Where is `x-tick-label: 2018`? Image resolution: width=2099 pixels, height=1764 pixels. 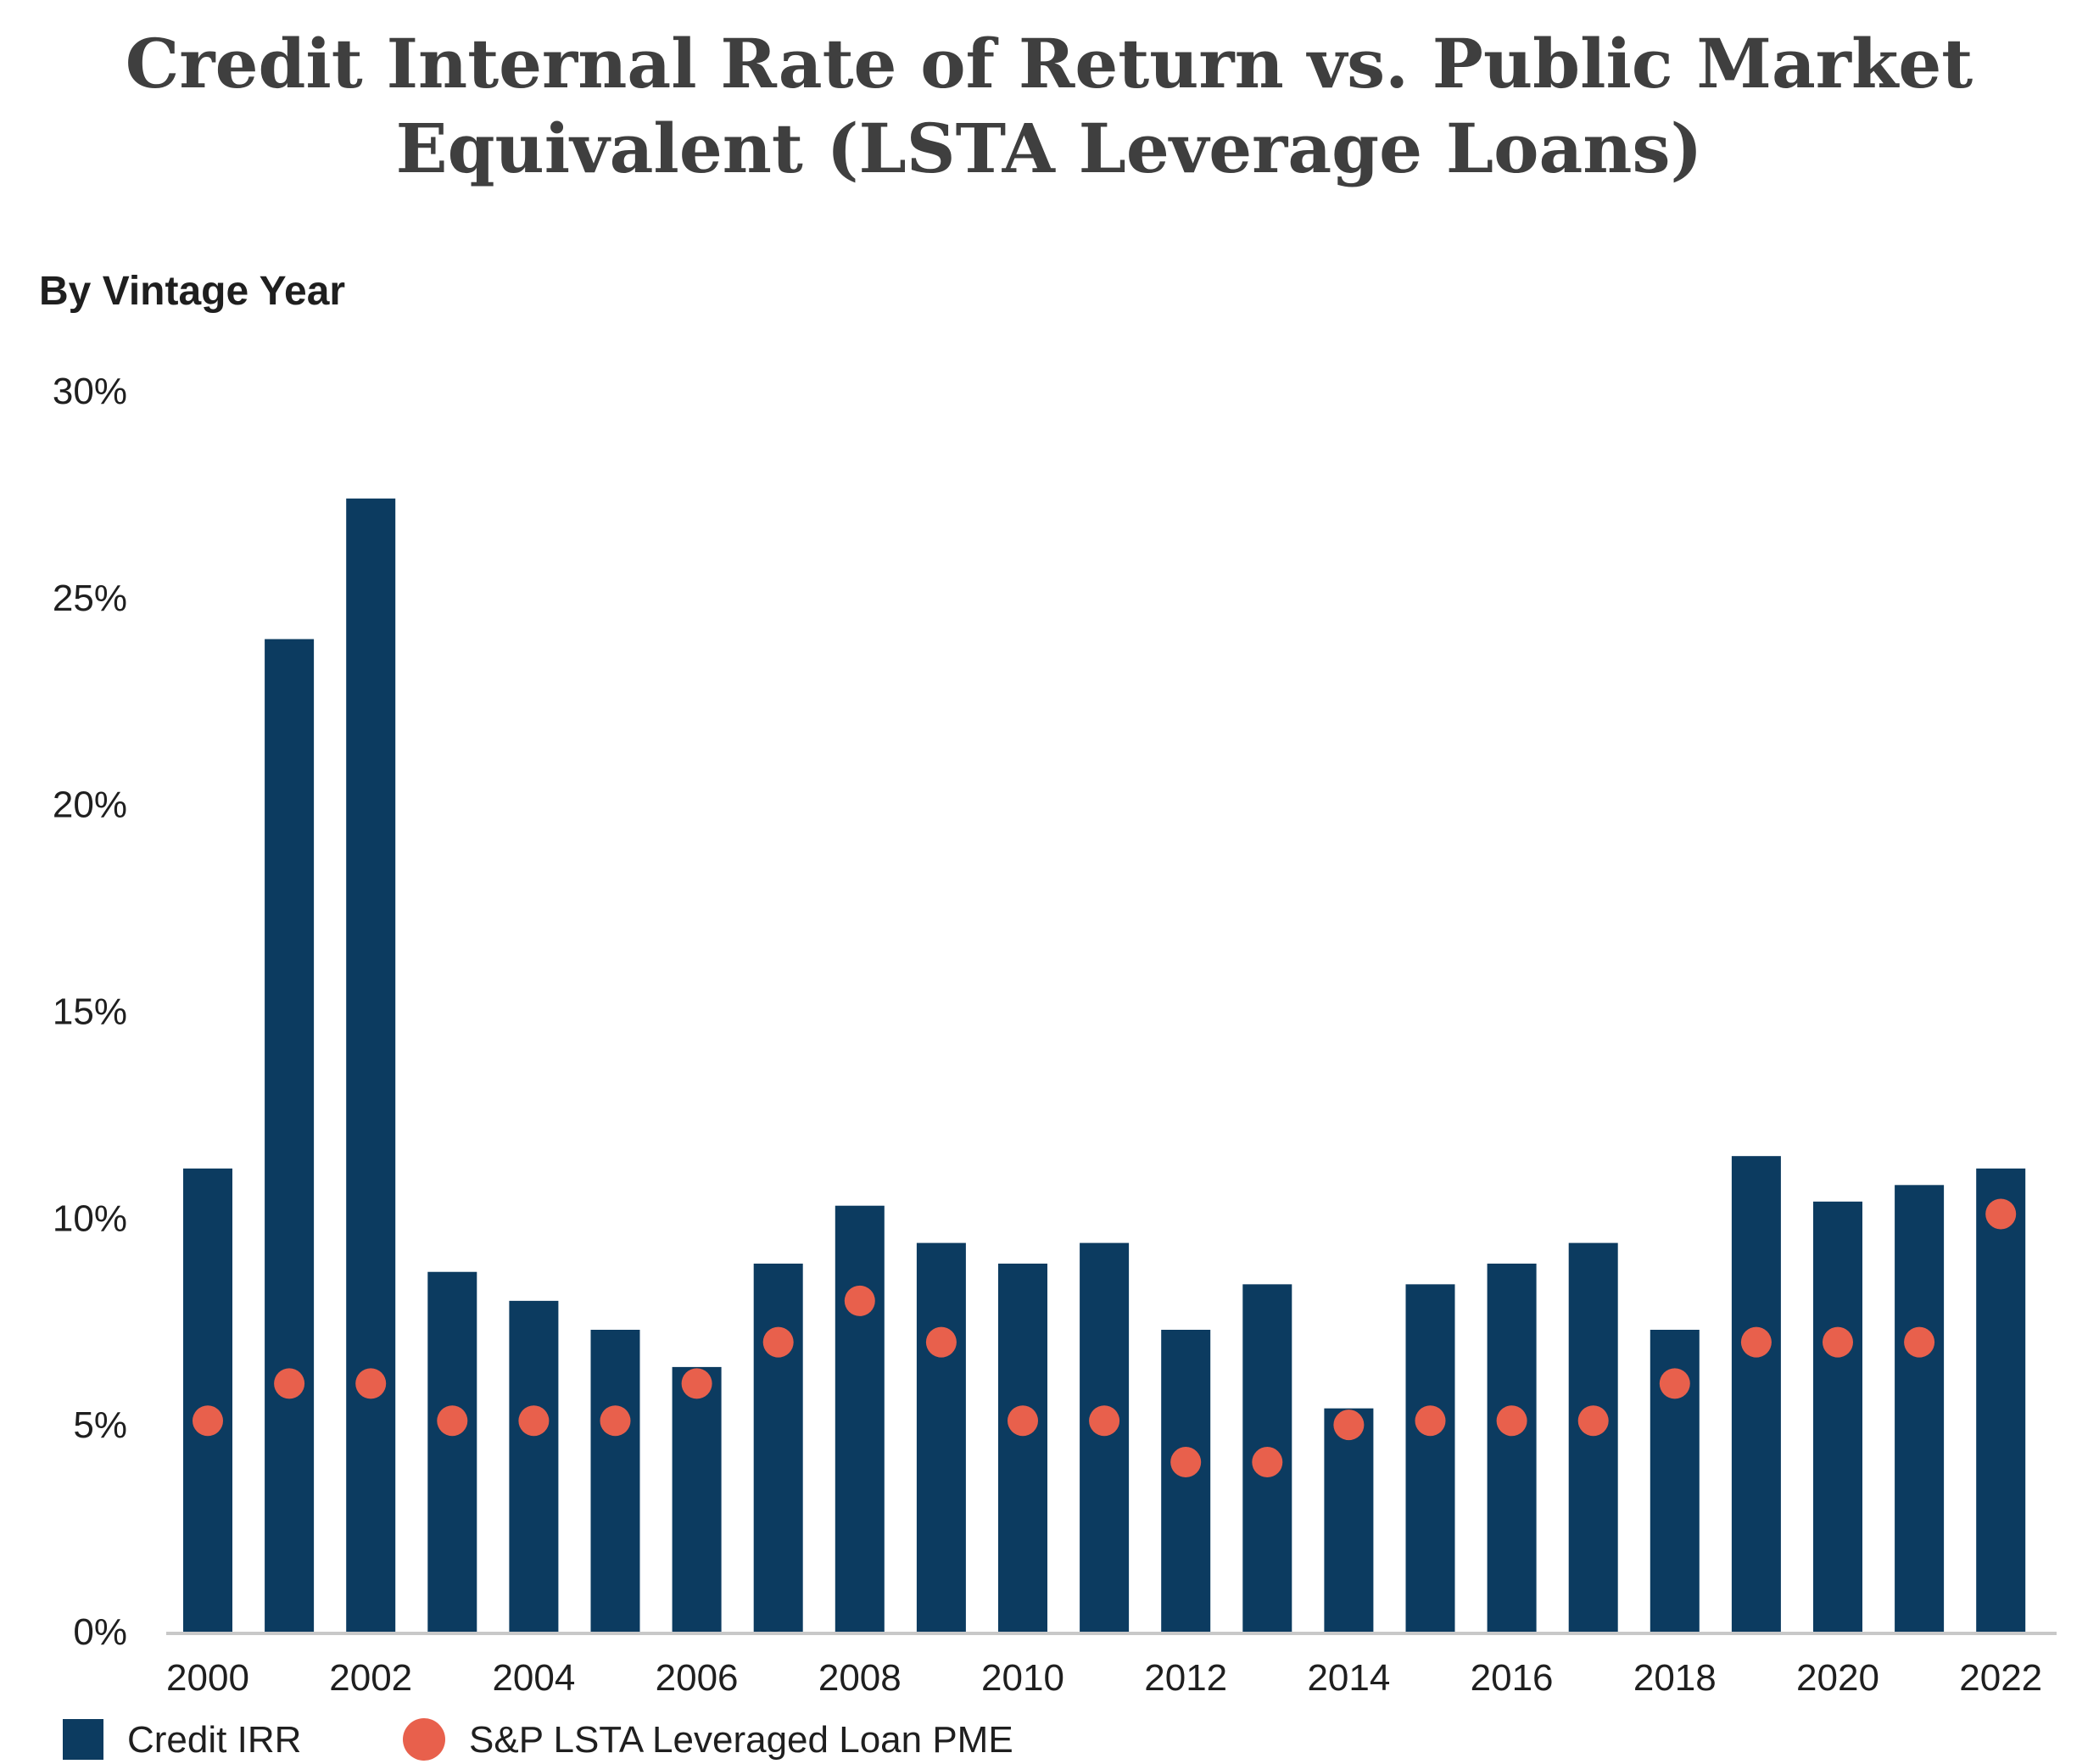 x-tick-label: 2018 is located at coordinates (1675, 1678).